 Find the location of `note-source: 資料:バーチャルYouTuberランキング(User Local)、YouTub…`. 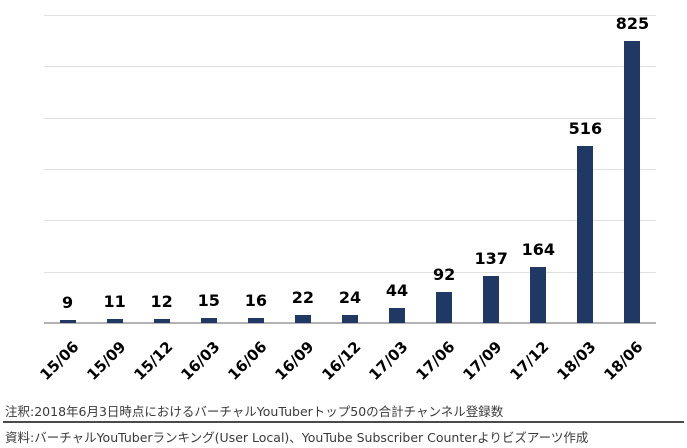

note-source: 資料:バーチャルYouTuberランキング(User Local)、YouTub… is located at coordinates (297, 437).